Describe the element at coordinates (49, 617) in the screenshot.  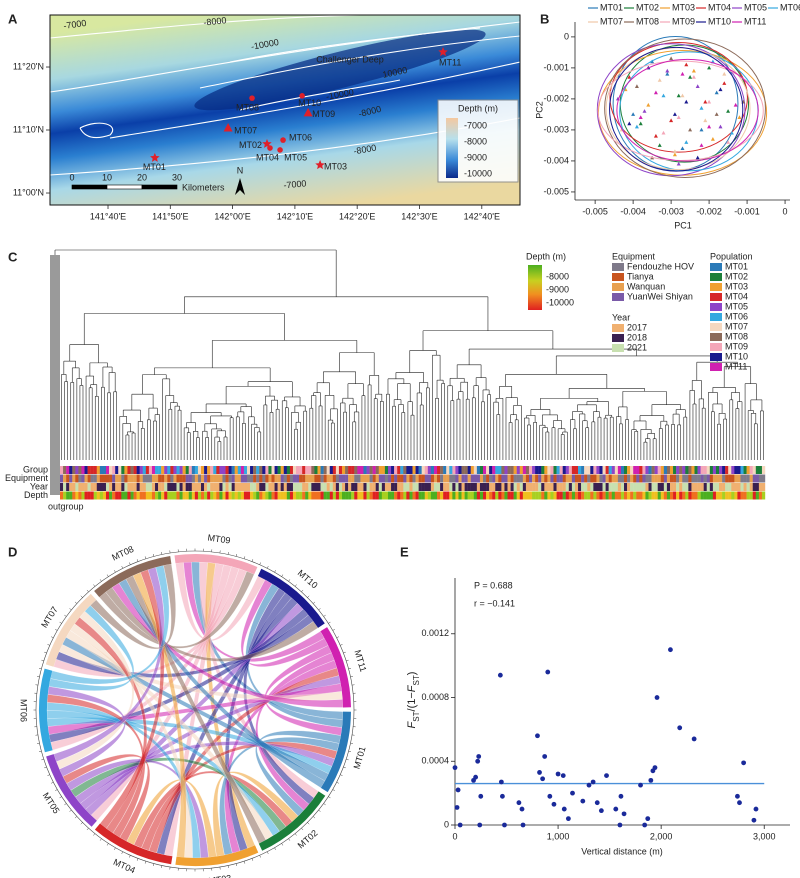
I see `sector-label: MT07` at that location.